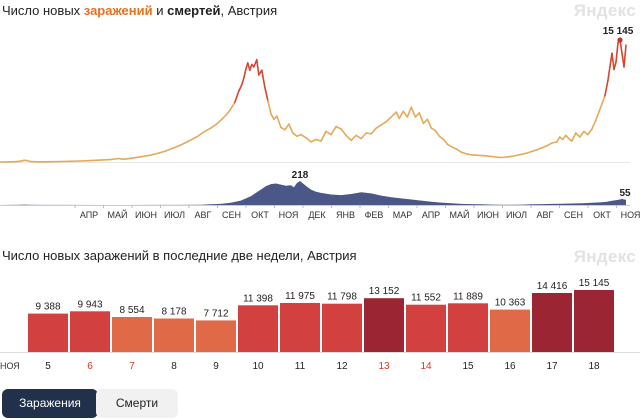 This screenshot has height=419, width=640. Describe the element at coordinates (132, 366) in the screenshot. I see `bar-category-label: 7` at that location.